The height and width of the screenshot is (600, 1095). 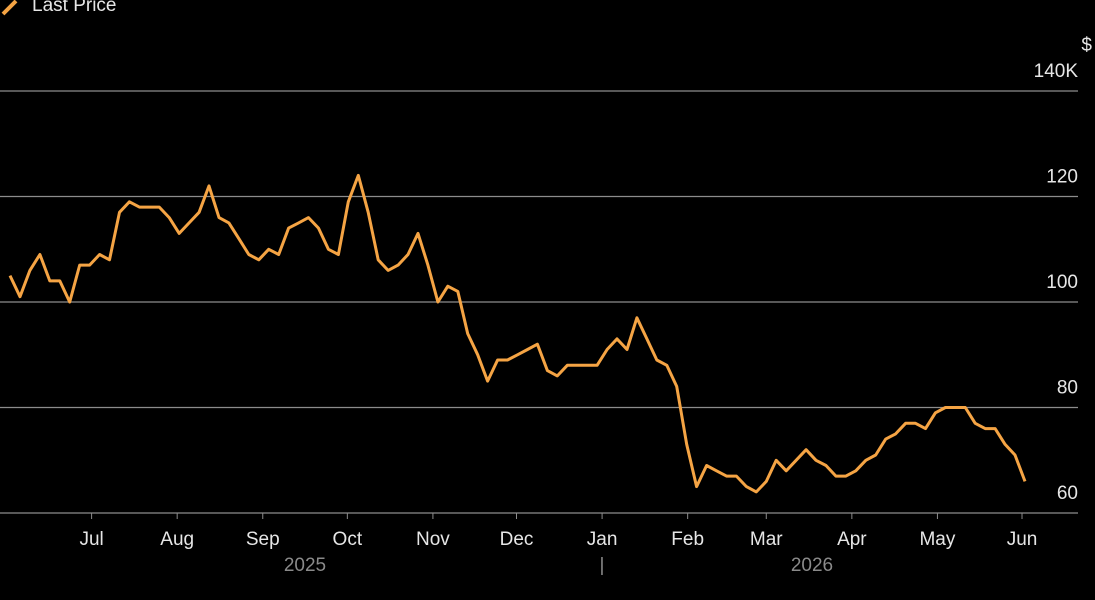 I want to click on year-label: 2026, so click(x=812, y=565).